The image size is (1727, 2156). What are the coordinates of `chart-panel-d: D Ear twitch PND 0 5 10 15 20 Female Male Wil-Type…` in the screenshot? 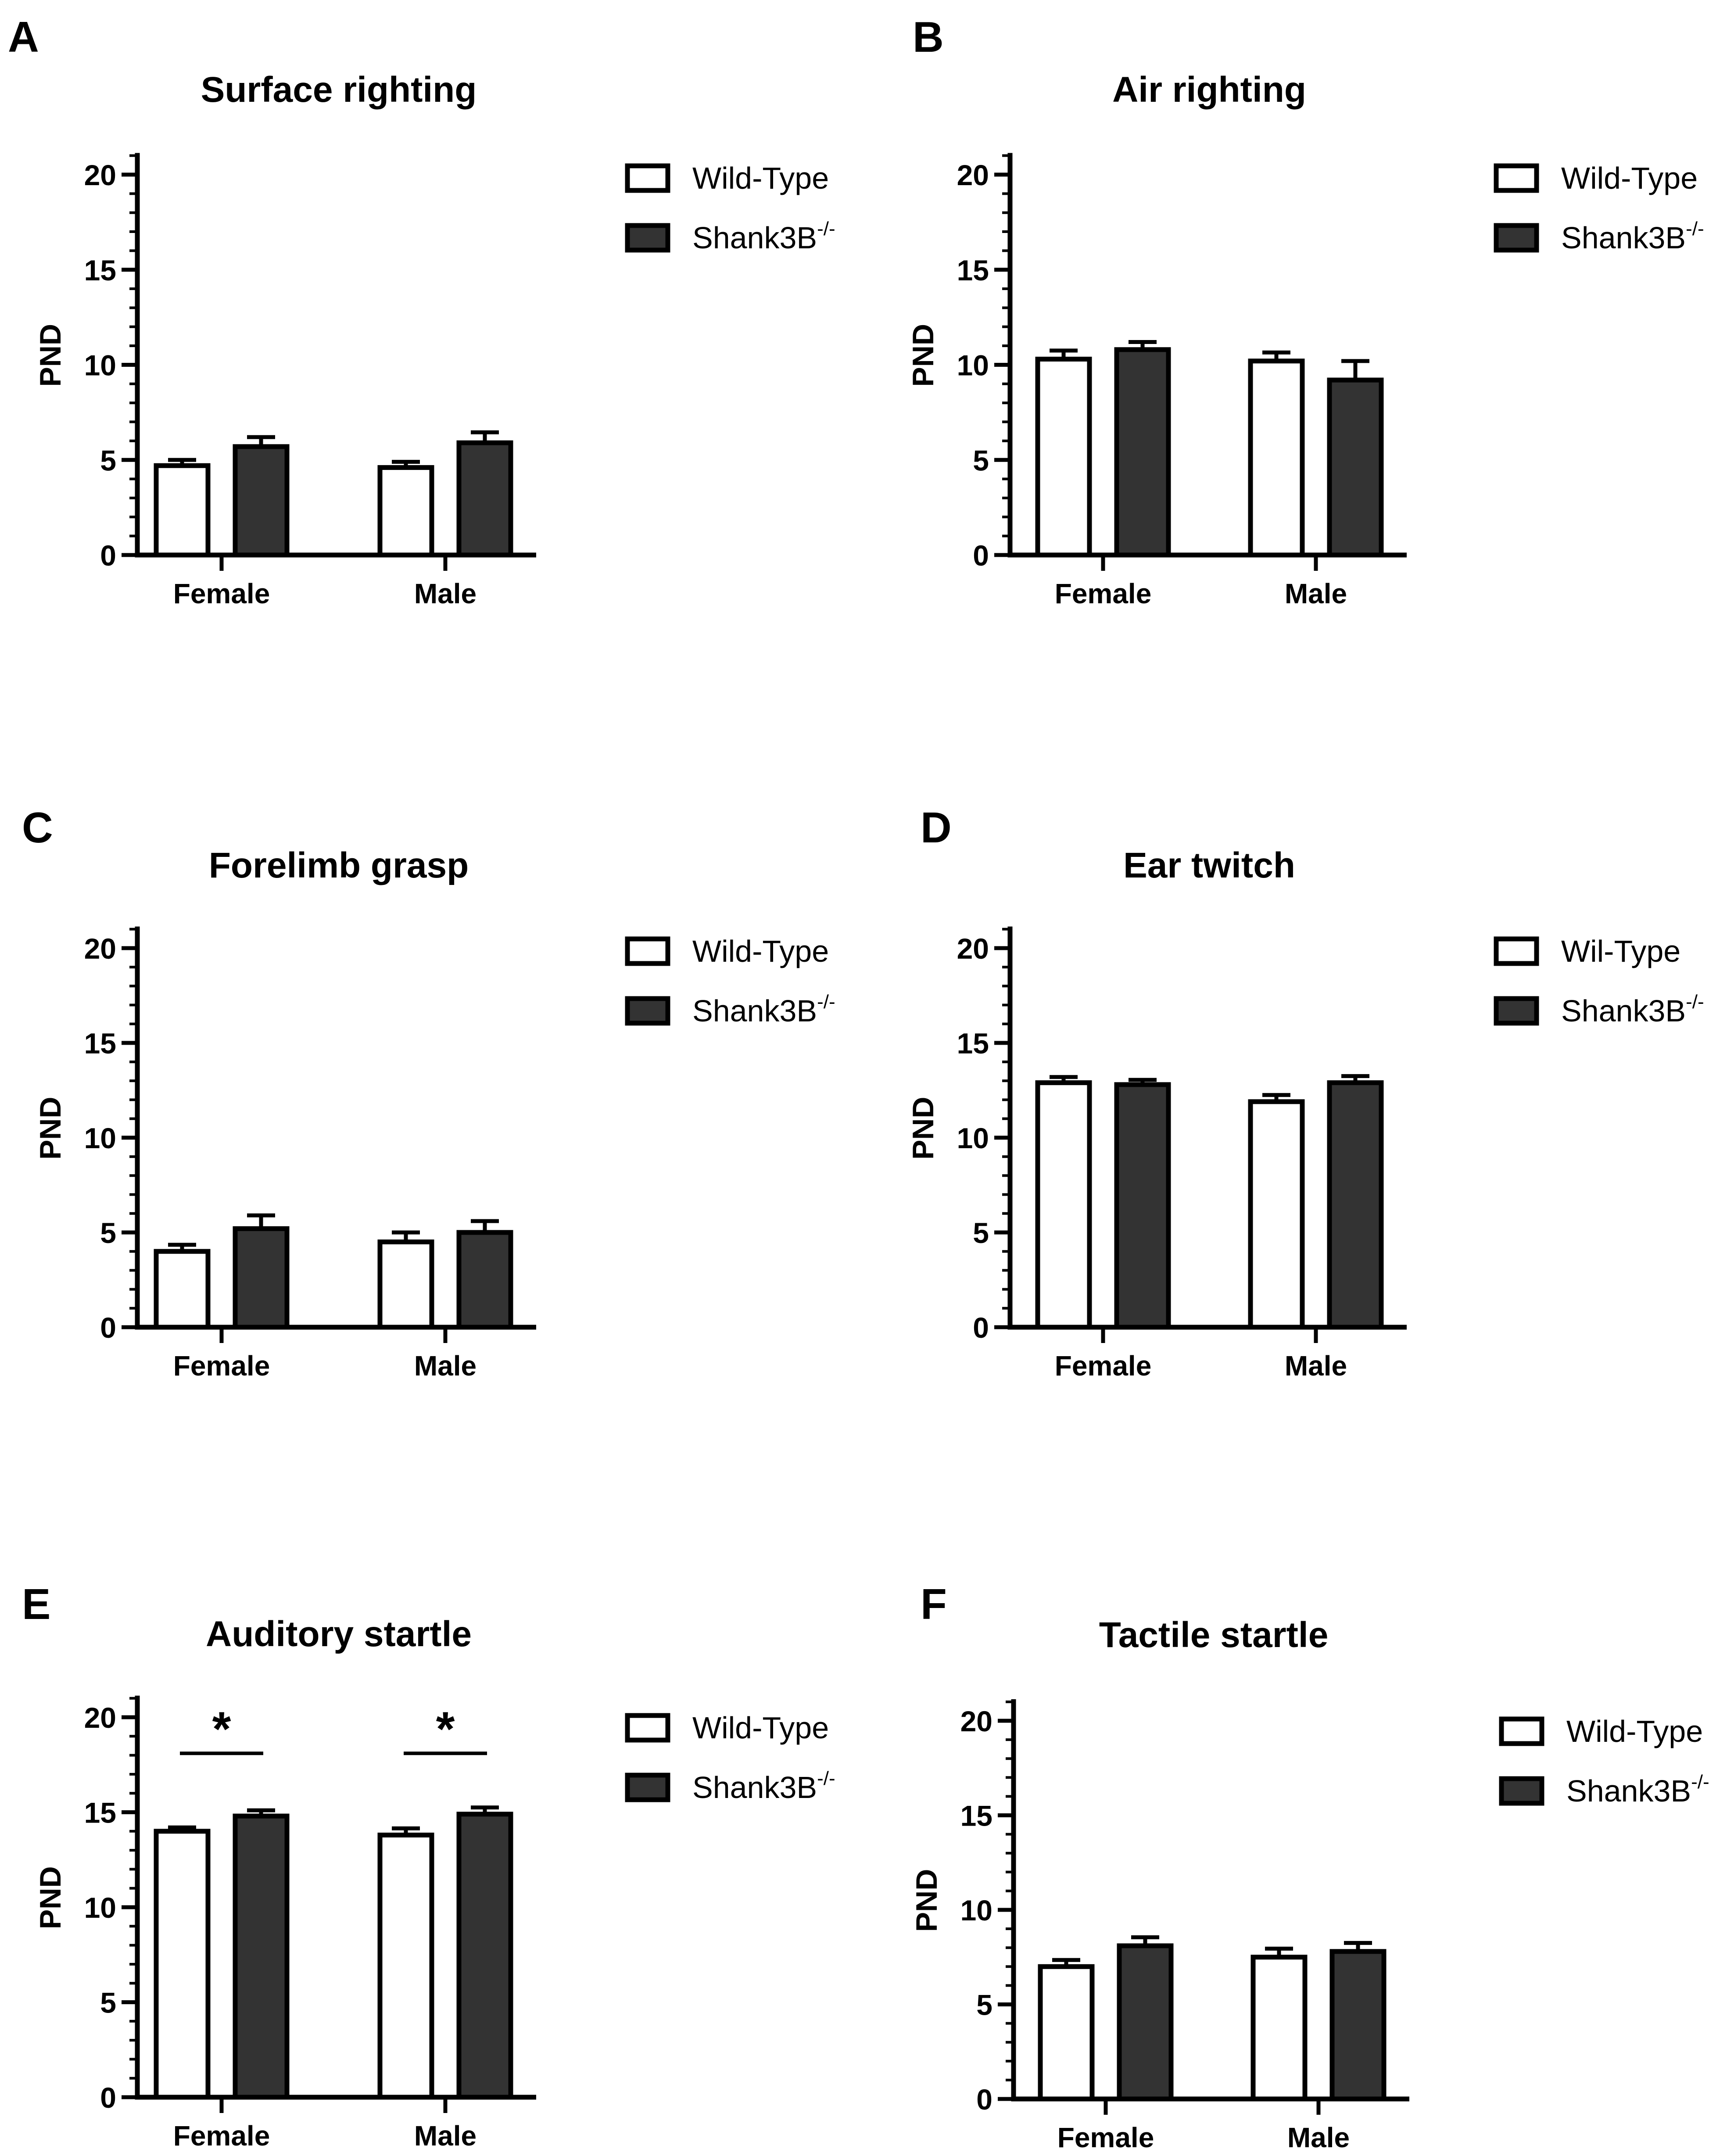 It's located at (1305, 1092).